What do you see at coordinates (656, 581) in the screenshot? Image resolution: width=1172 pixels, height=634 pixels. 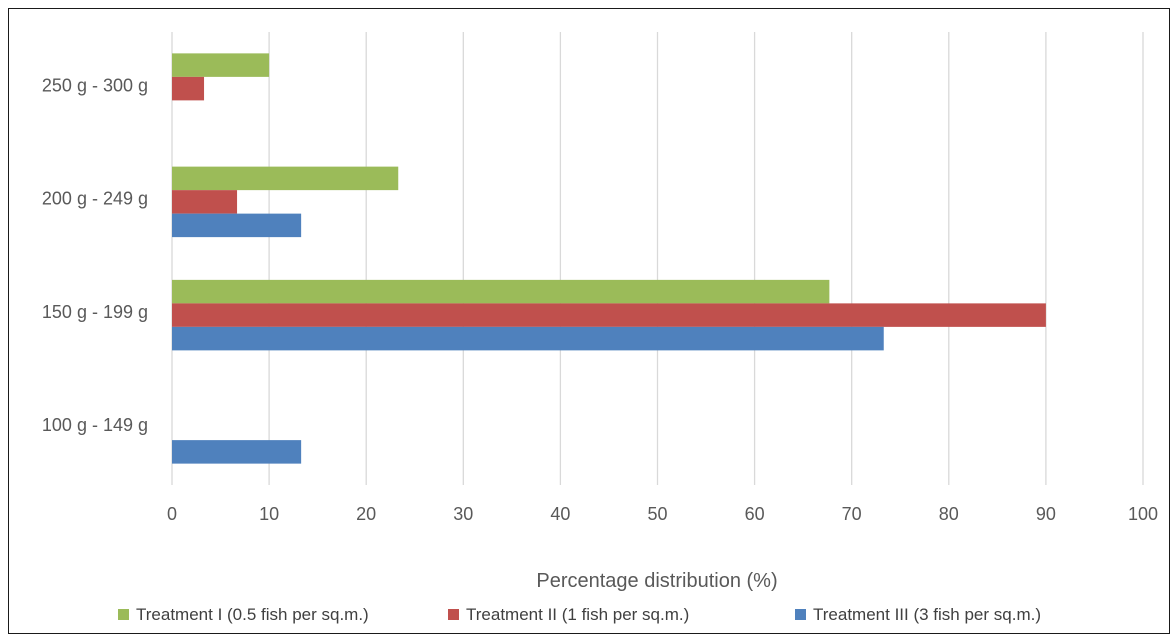 I see `x-axis-title: Percentage distribution (%)` at bounding box center [656, 581].